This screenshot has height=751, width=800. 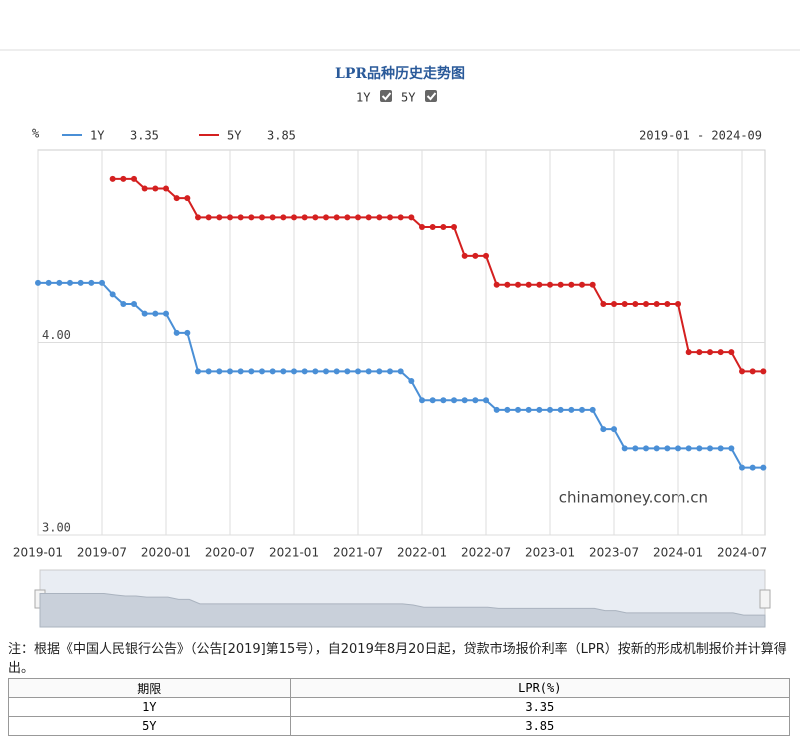 What do you see at coordinates (149, 688) in the screenshot?
I see `table-header: 期限` at bounding box center [149, 688].